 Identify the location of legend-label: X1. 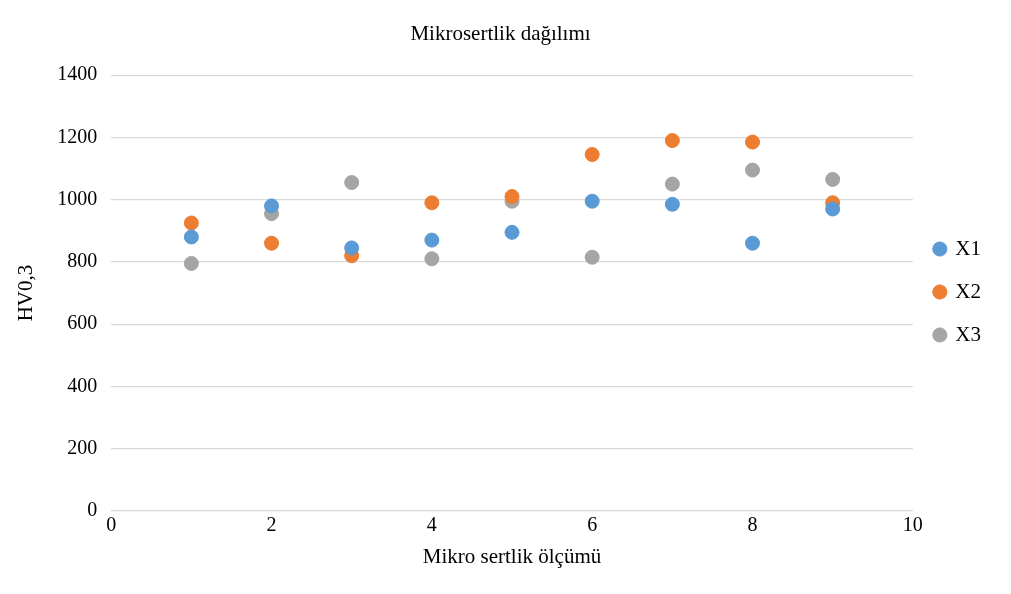
(968, 247).